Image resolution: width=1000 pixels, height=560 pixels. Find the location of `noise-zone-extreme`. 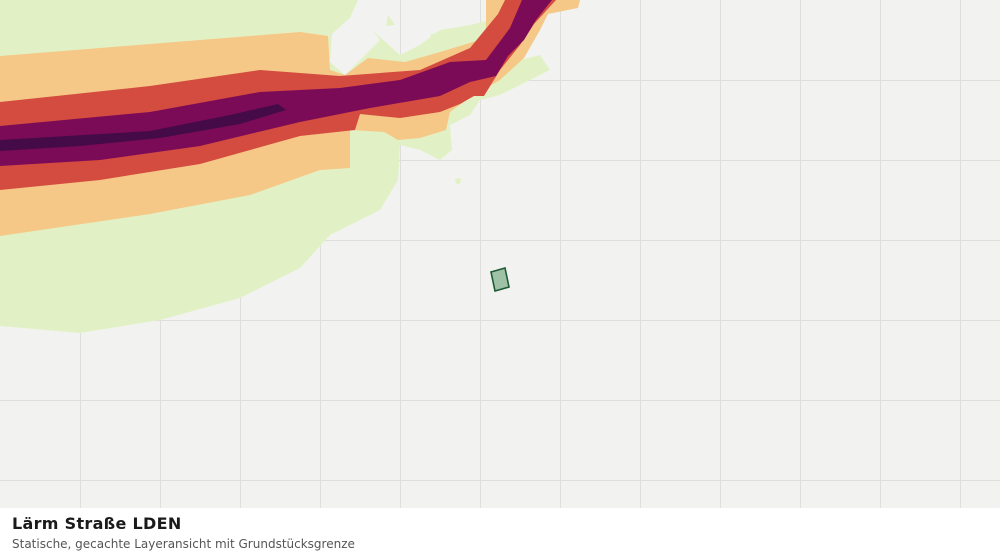

noise-zone-extreme is located at coordinates (143, 127).